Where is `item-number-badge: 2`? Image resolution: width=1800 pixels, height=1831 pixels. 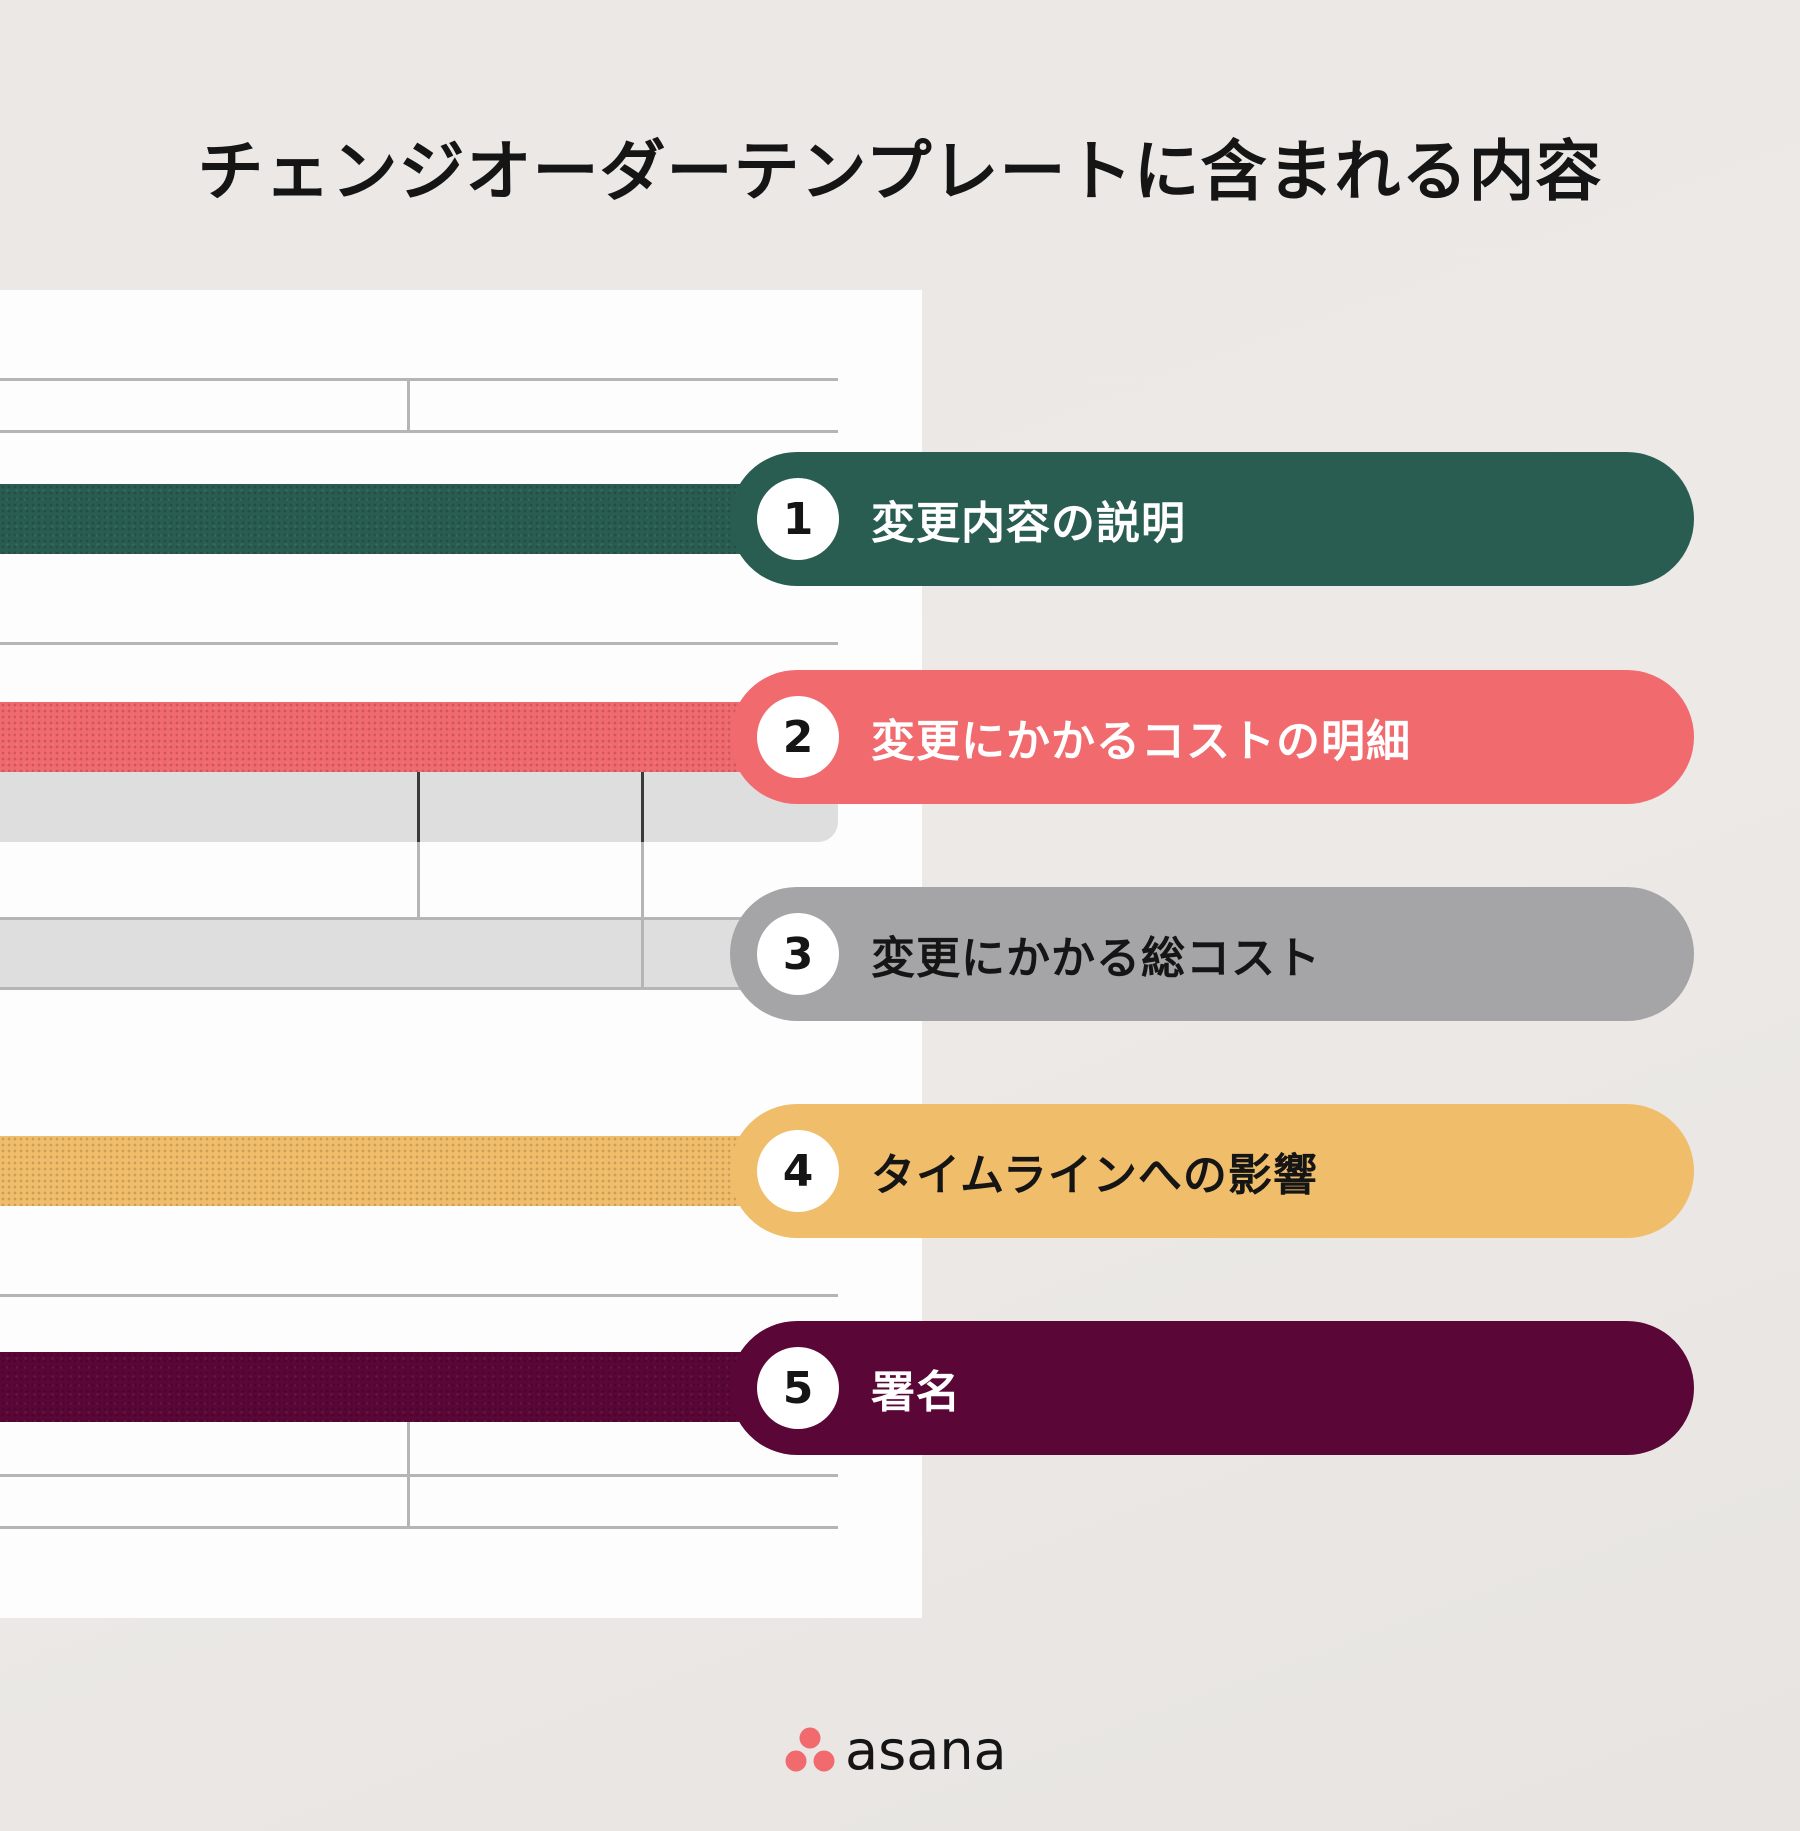
item-number-badge: 2 is located at coordinates (798, 737).